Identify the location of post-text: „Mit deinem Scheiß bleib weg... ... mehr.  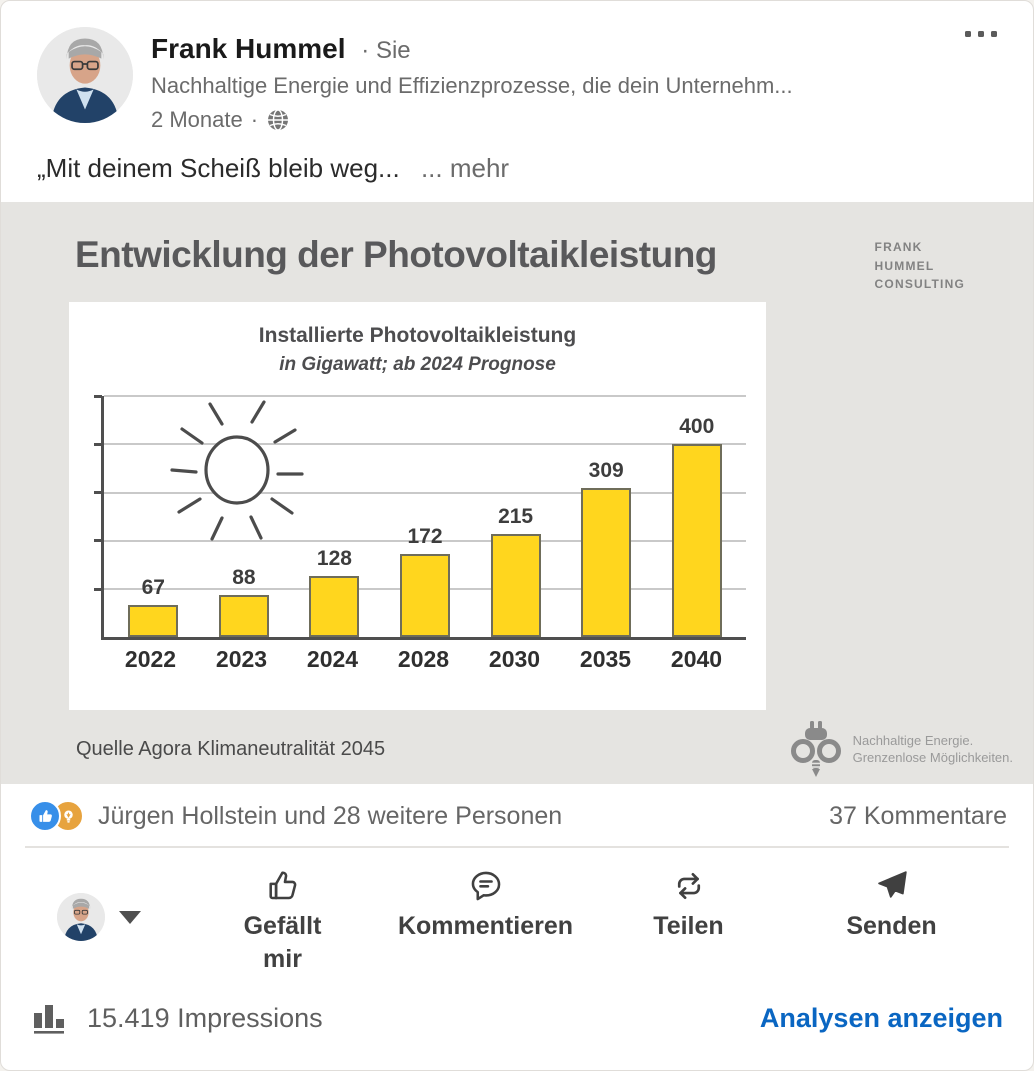
(517, 167).